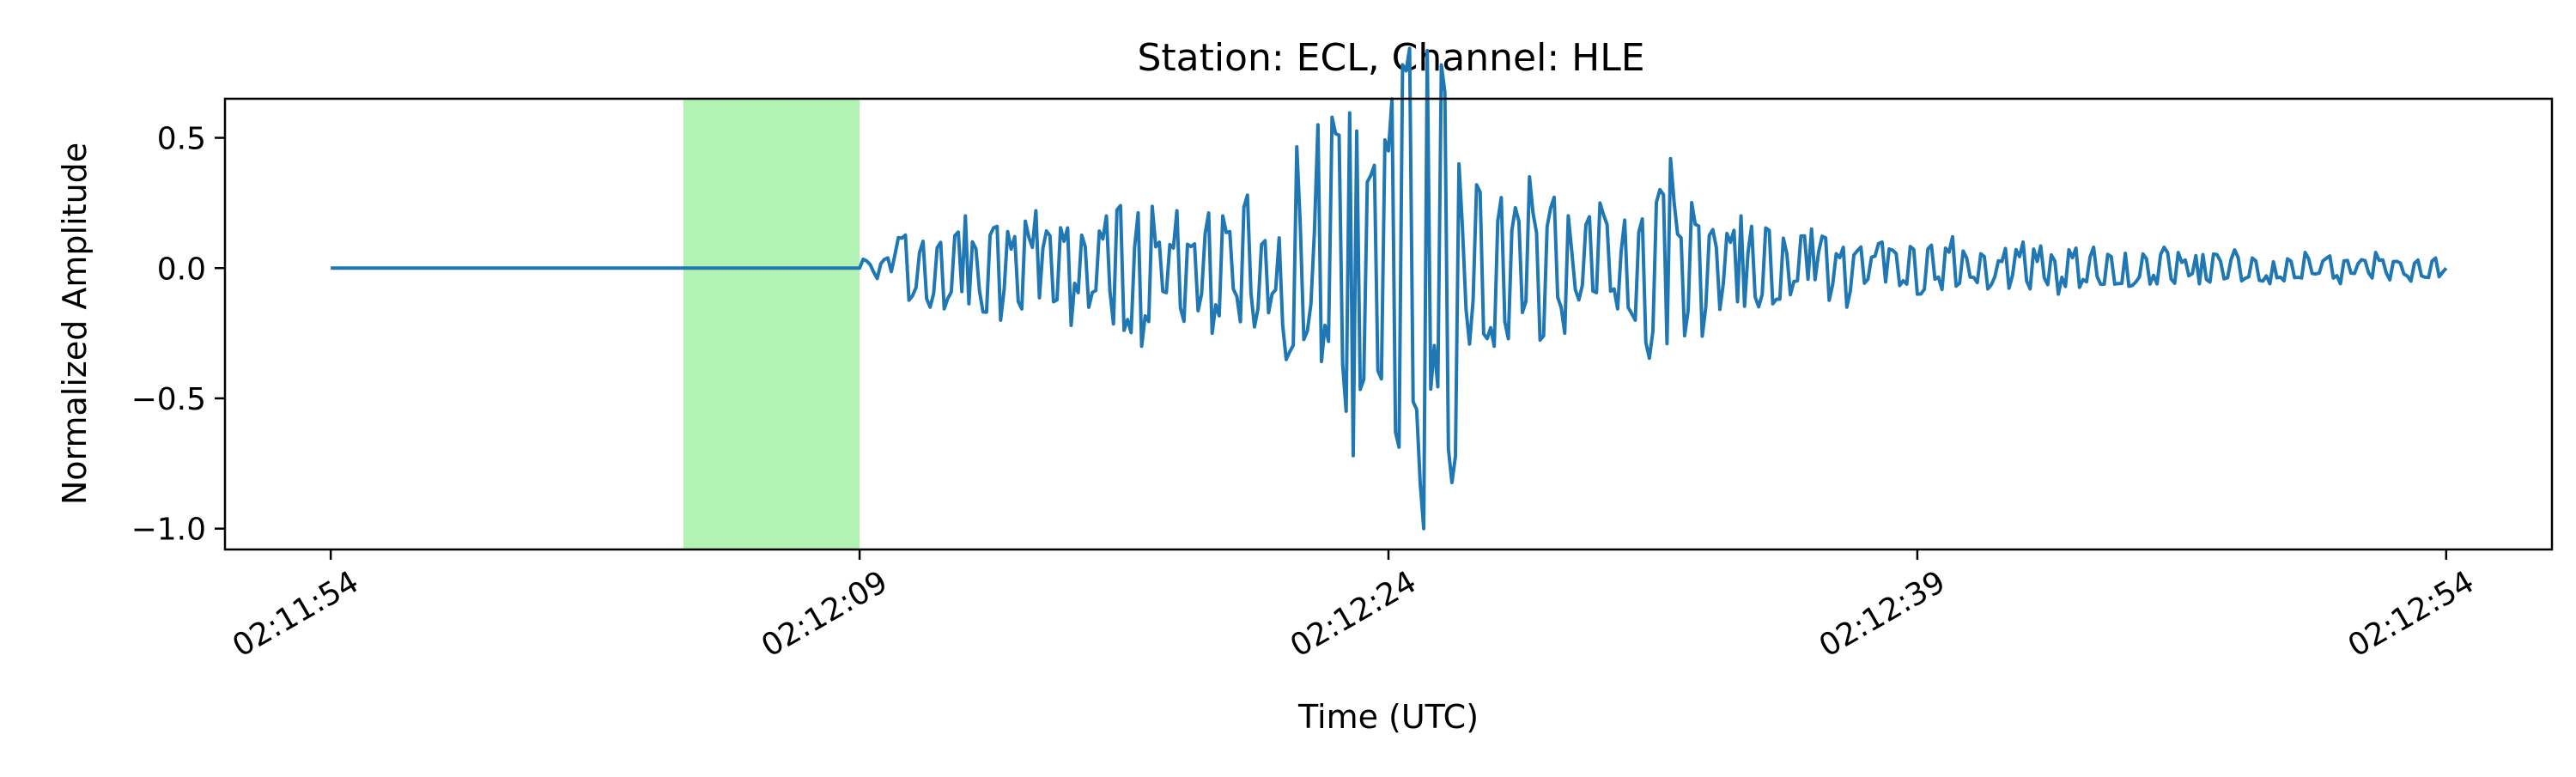 This screenshot has width=2576, height=777. I want to click on y-tick-label: 0.5, so click(181, 139).